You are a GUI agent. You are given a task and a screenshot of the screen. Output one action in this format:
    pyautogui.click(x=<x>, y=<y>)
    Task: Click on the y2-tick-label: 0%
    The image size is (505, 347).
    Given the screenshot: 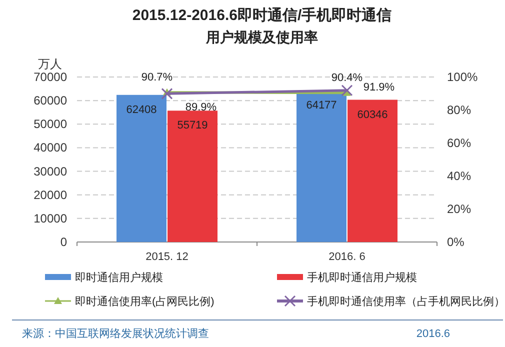 What is the action you would take?
    pyautogui.click(x=456, y=242)
    